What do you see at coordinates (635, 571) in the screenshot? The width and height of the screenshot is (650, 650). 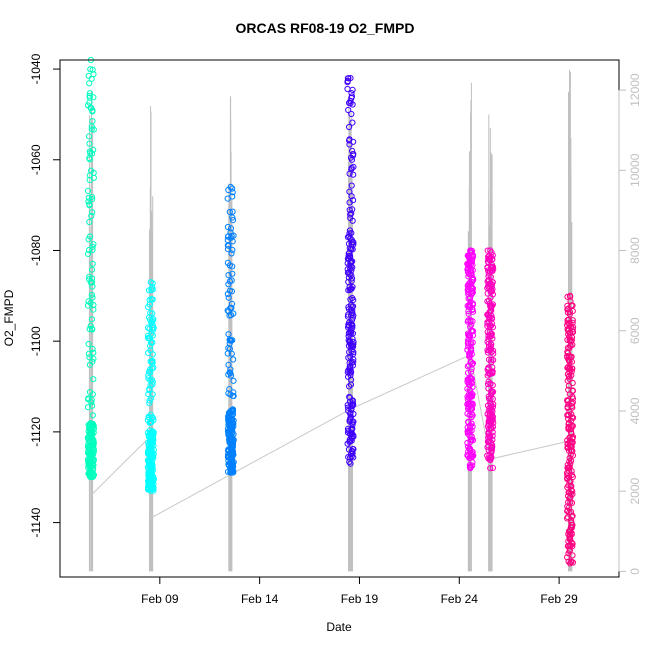 I see `y2-tick-label: 0` at bounding box center [635, 571].